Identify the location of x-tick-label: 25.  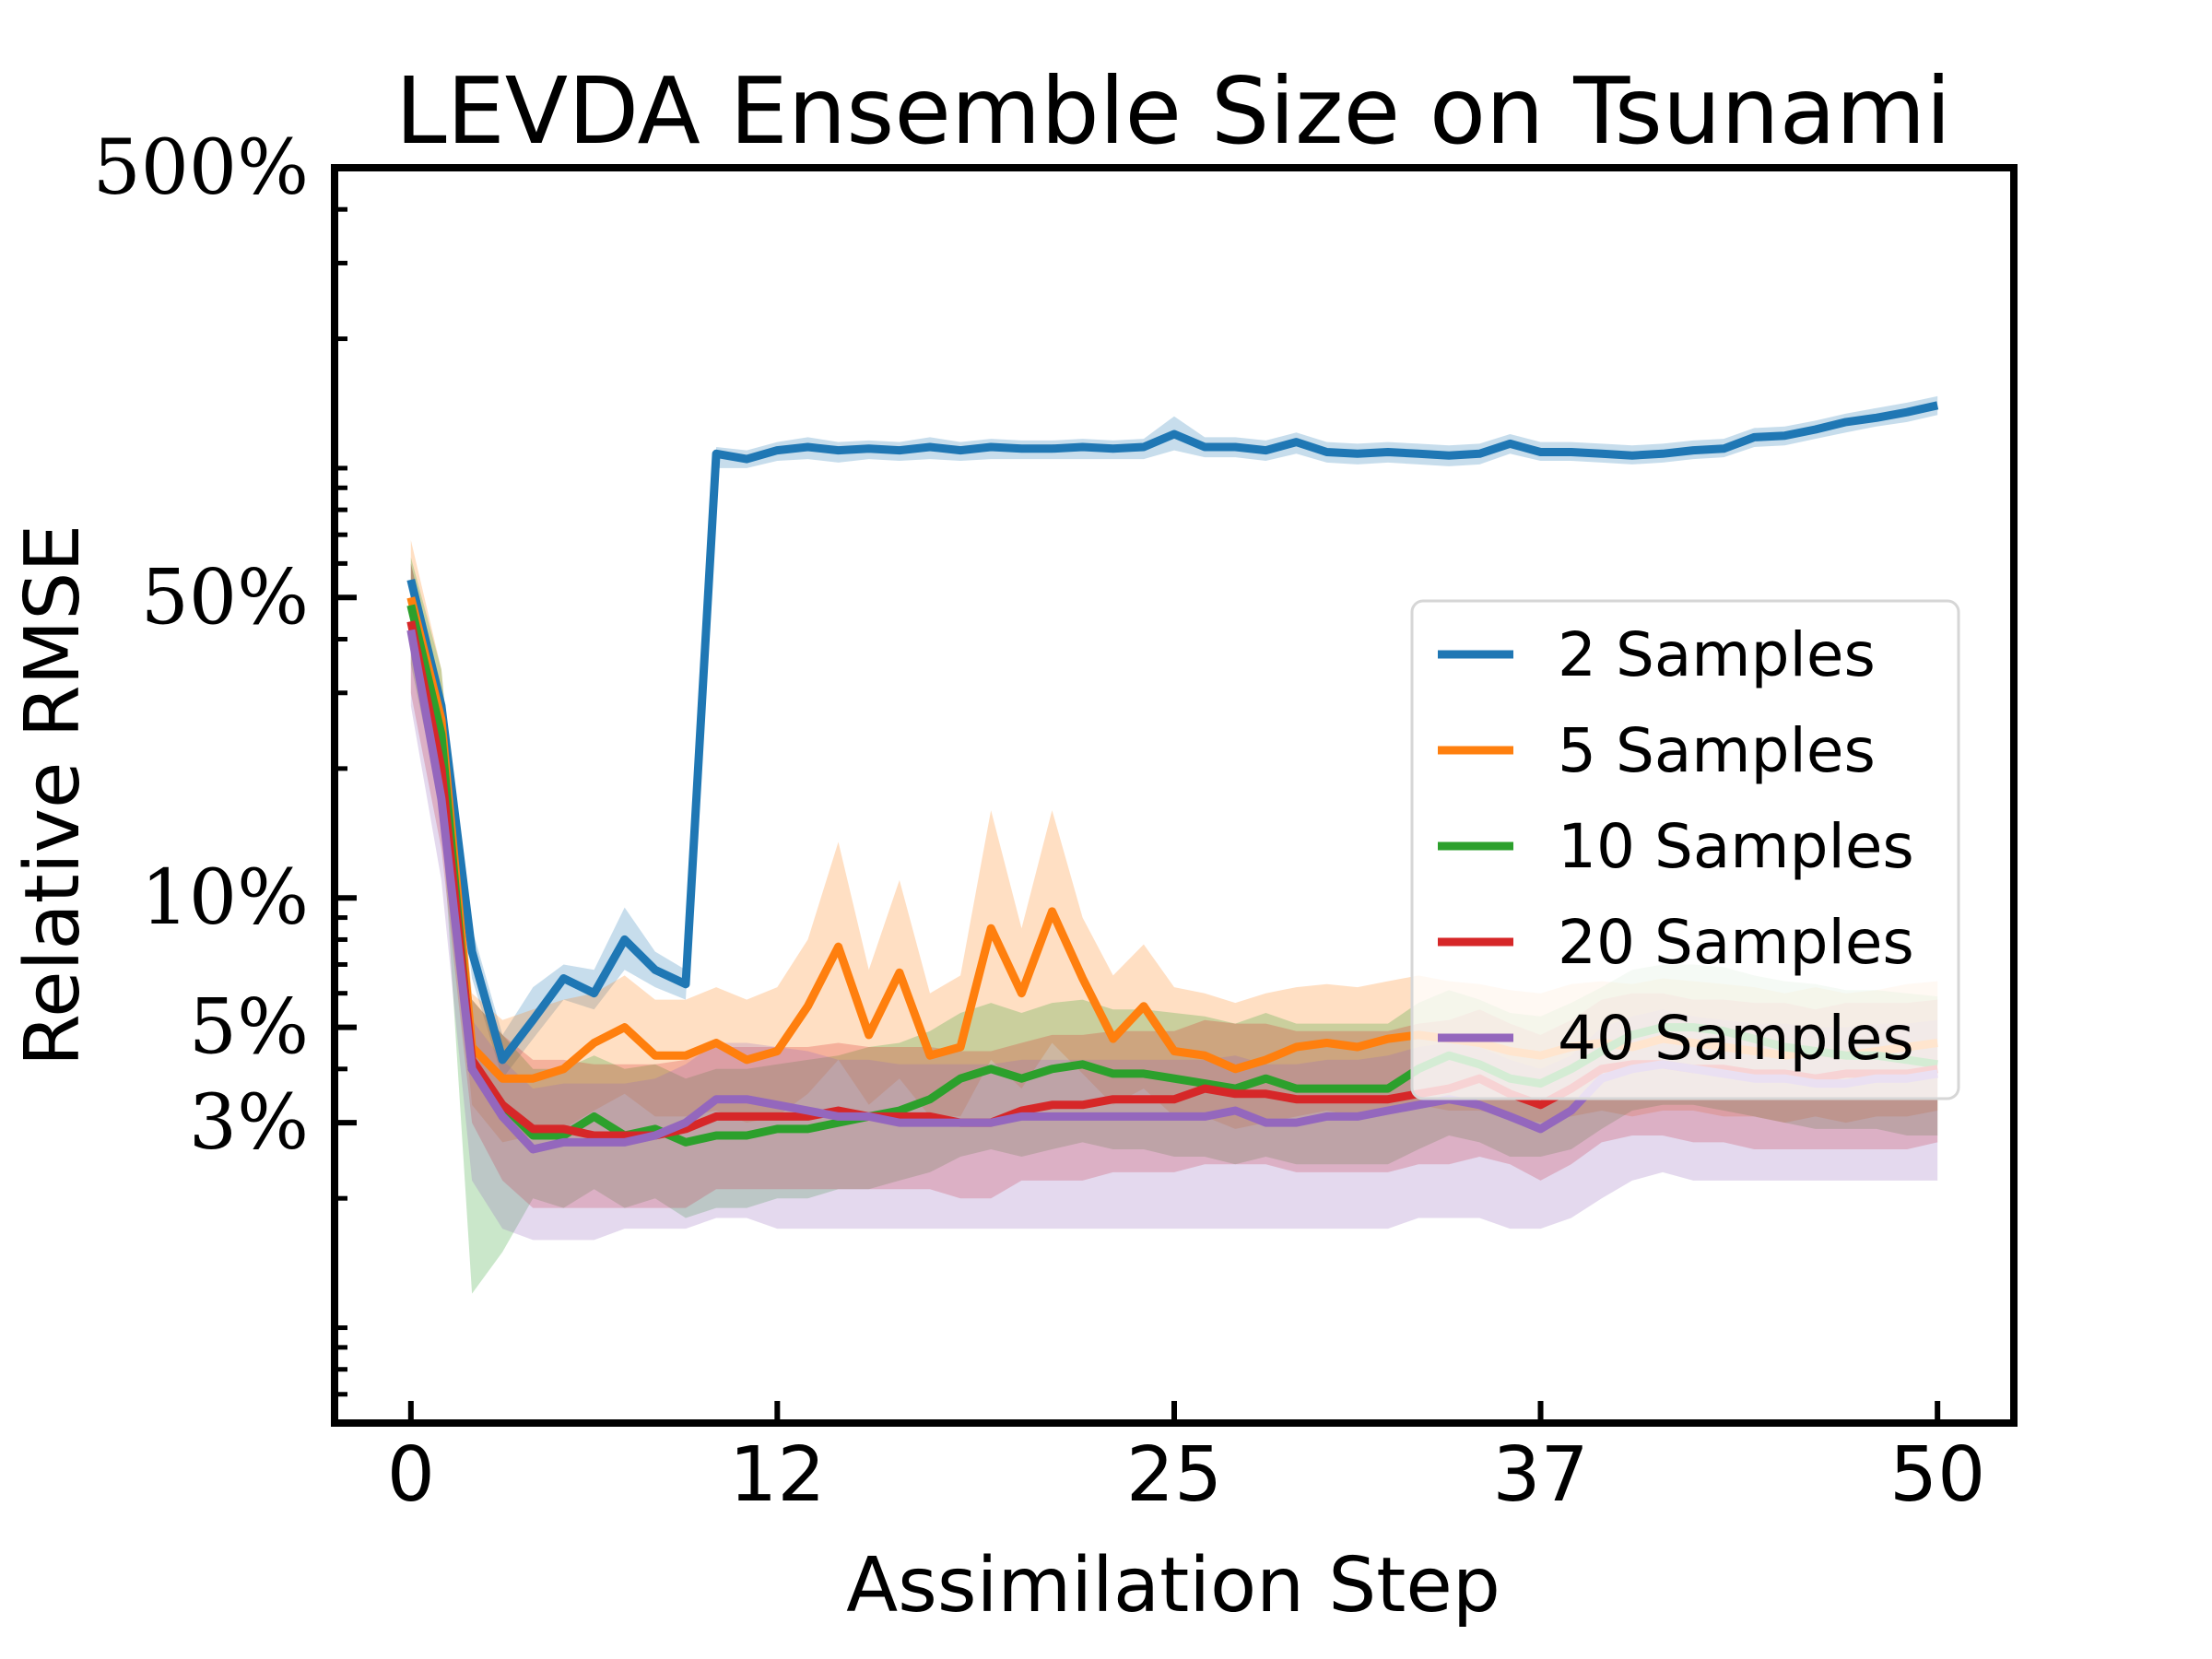
(1174, 1475).